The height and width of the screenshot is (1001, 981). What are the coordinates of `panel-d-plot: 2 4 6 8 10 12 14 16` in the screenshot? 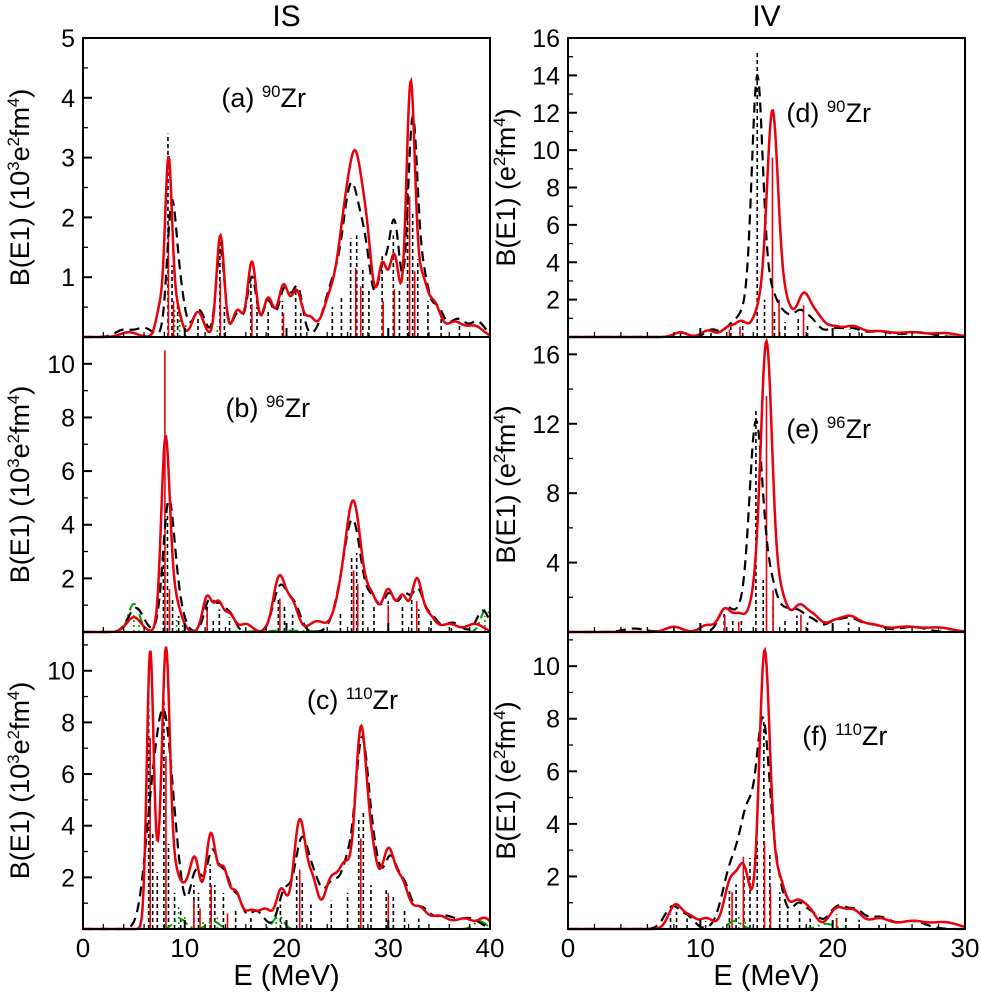 It's located at (749, 182).